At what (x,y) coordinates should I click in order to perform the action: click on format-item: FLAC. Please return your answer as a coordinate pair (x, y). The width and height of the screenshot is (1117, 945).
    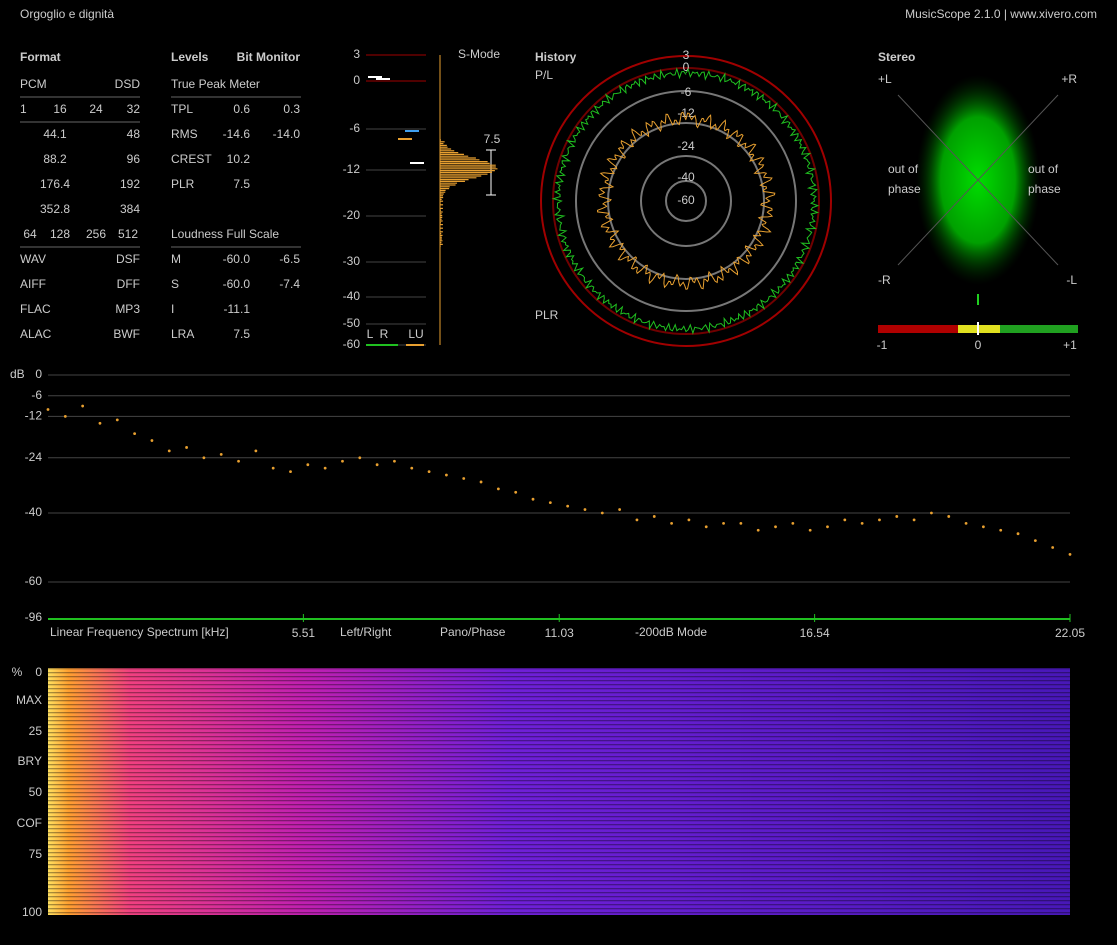
    Looking at the image, I should click on (35, 309).